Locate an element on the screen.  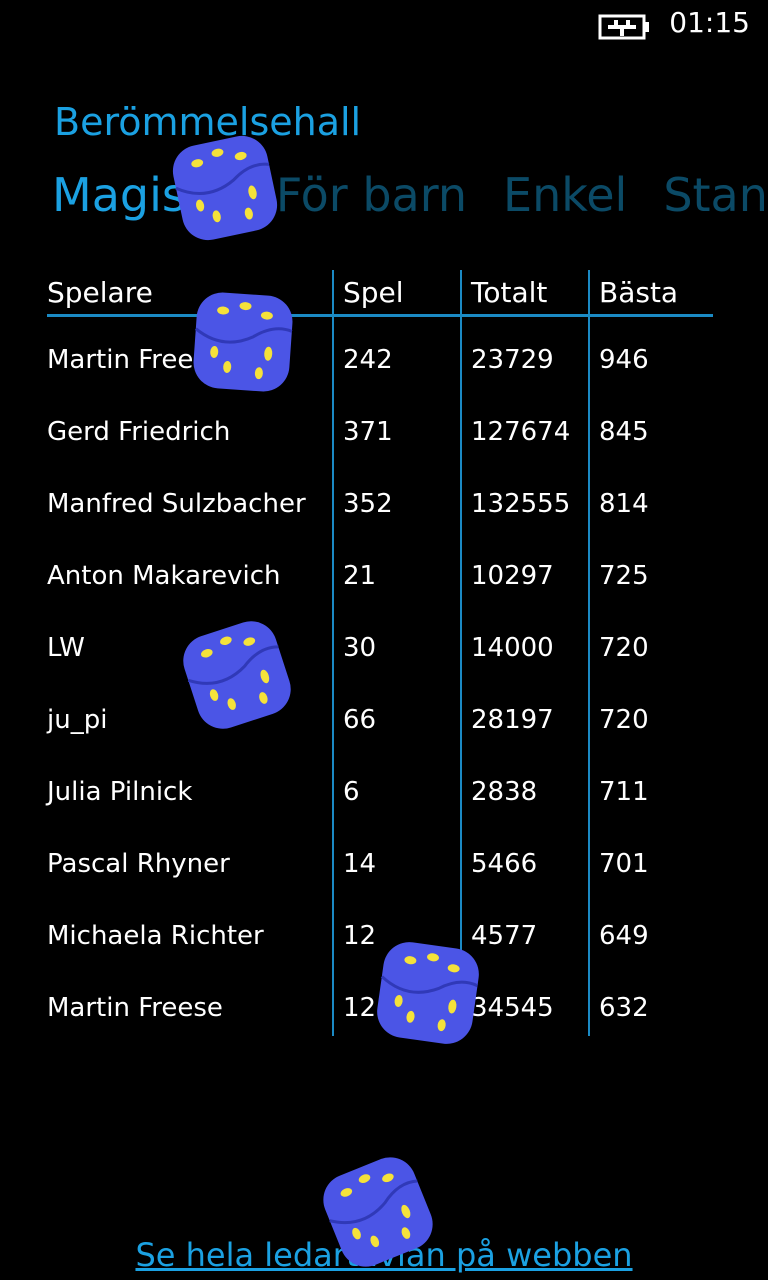
score-cell: 30 is located at coordinates (360, 648).